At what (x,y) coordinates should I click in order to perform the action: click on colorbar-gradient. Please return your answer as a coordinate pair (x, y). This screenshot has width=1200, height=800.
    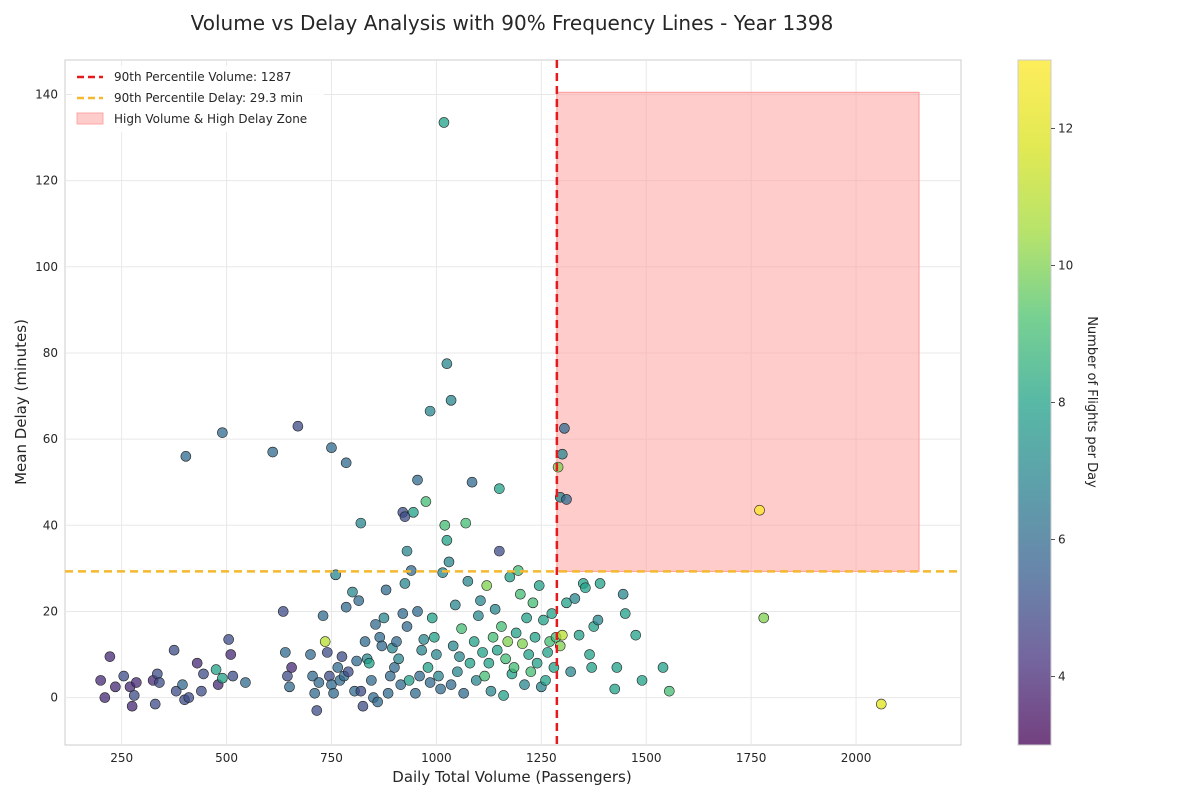
    Looking at the image, I should click on (1034, 402).